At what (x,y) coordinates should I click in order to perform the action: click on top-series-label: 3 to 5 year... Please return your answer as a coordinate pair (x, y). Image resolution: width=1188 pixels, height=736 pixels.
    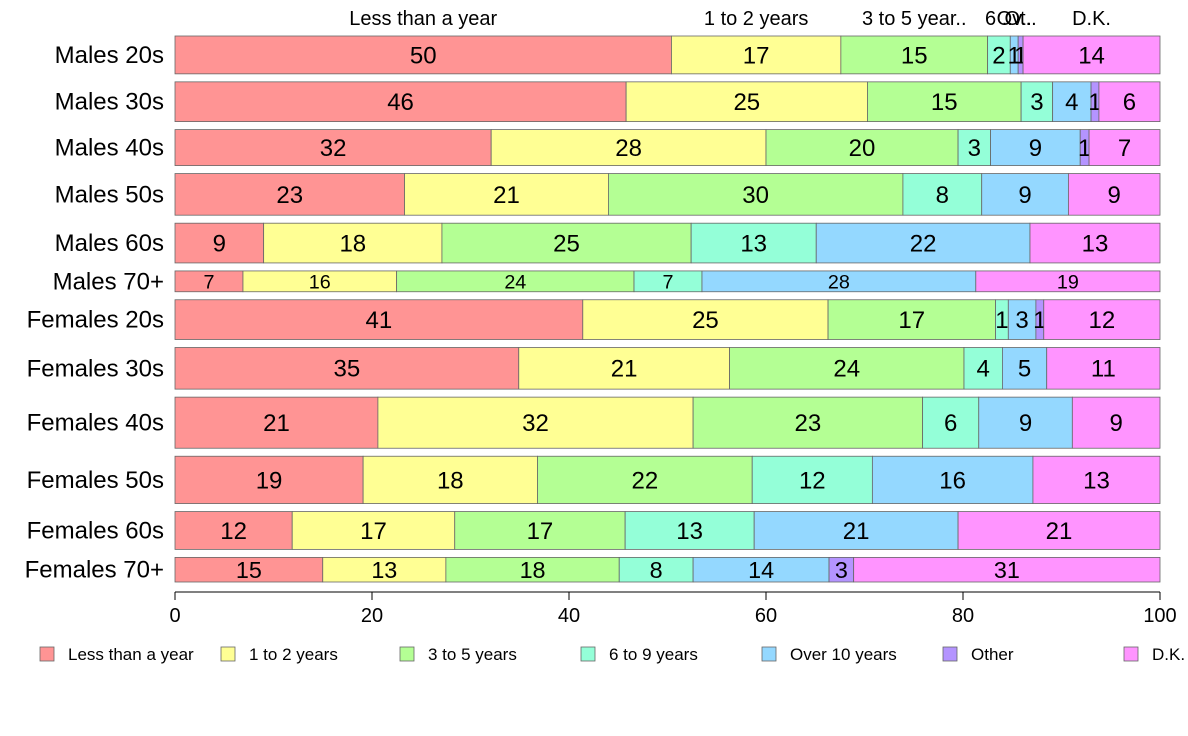
    Looking at the image, I should click on (914, 19).